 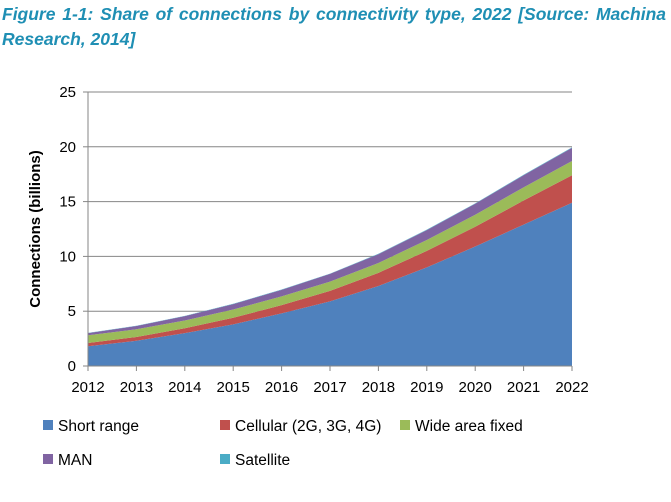 What do you see at coordinates (72, 311) in the screenshot?
I see `y-tick-label: 5` at bounding box center [72, 311].